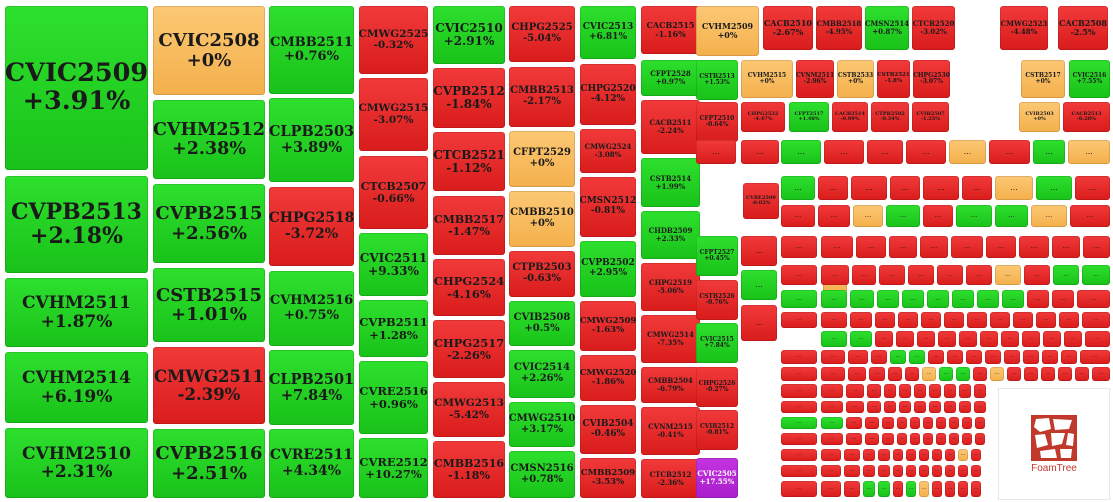  I want to click on treemap-cell: CFPT2517 +1.48%, so click(809, 117).